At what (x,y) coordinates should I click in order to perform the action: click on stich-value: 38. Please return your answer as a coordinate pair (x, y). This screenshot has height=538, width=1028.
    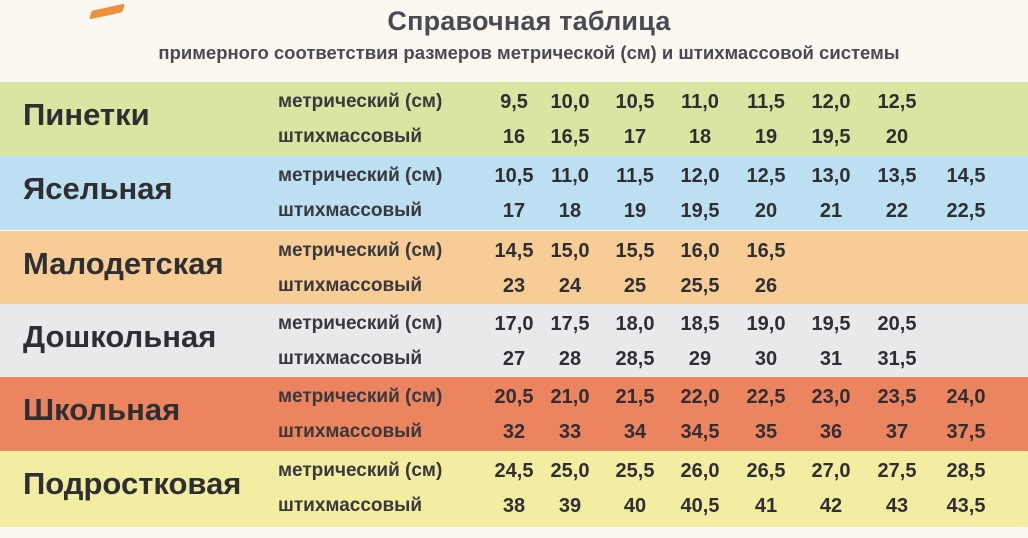
    Looking at the image, I should click on (514, 506).